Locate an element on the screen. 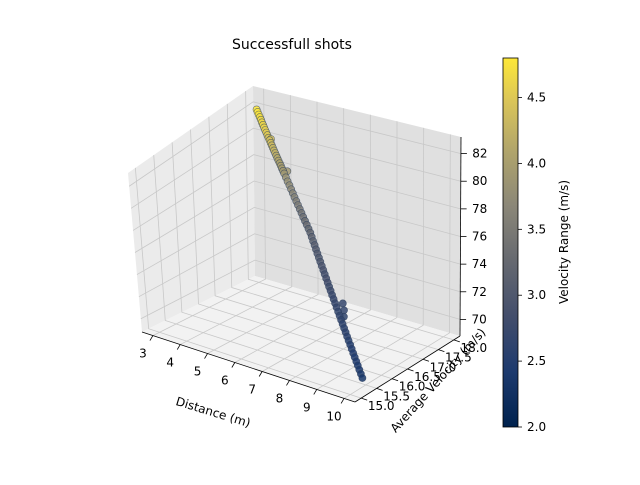 Image resolution: width=640 pixels, height=485 pixels. x-tick-label: 6 is located at coordinates (225, 381).